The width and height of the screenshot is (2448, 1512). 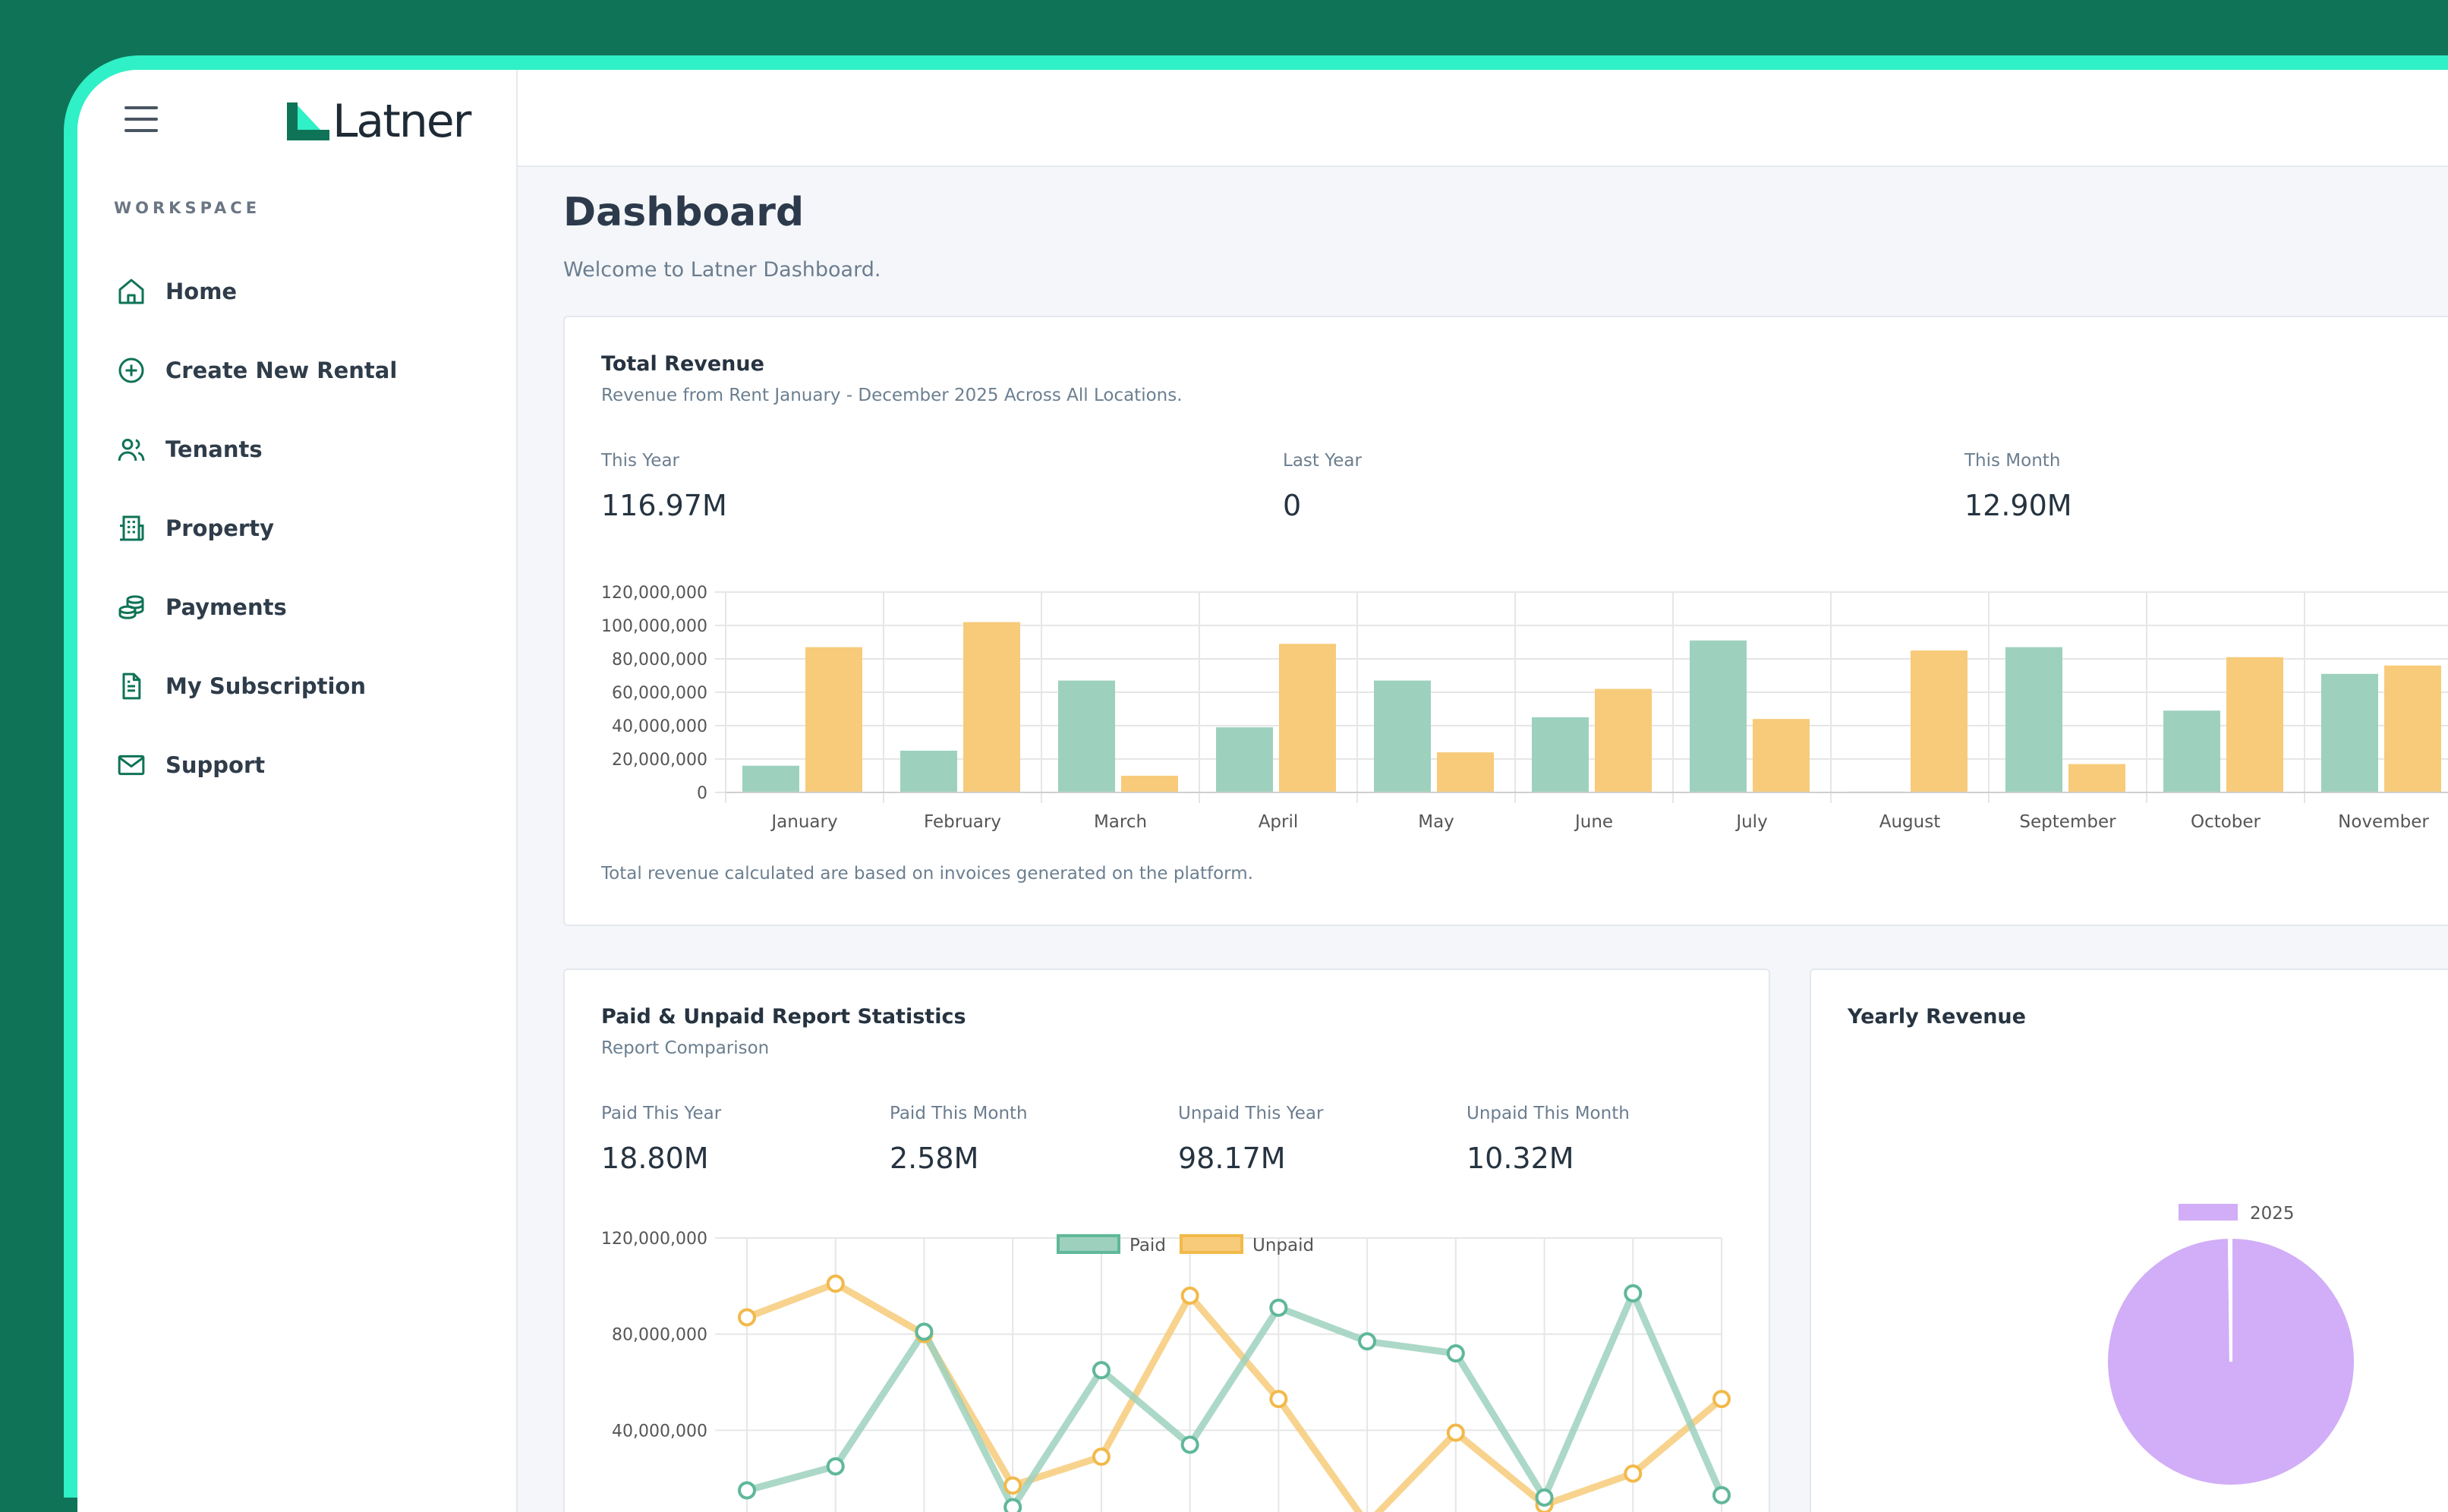 What do you see at coordinates (1120, 822) in the screenshot?
I see `x-tick-label: March` at bounding box center [1120, 822].